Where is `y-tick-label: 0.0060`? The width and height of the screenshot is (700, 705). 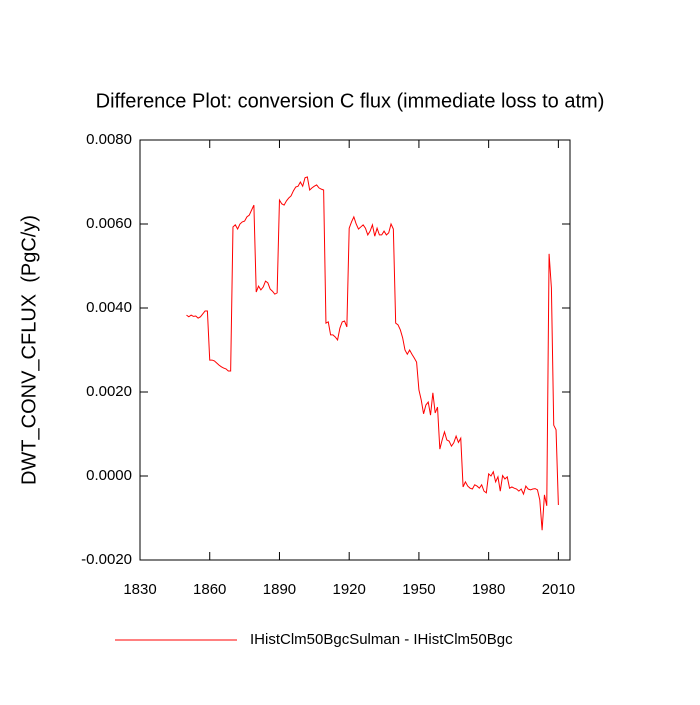 y-tick-label: 0.0060 is located at coordinates (109, 223).